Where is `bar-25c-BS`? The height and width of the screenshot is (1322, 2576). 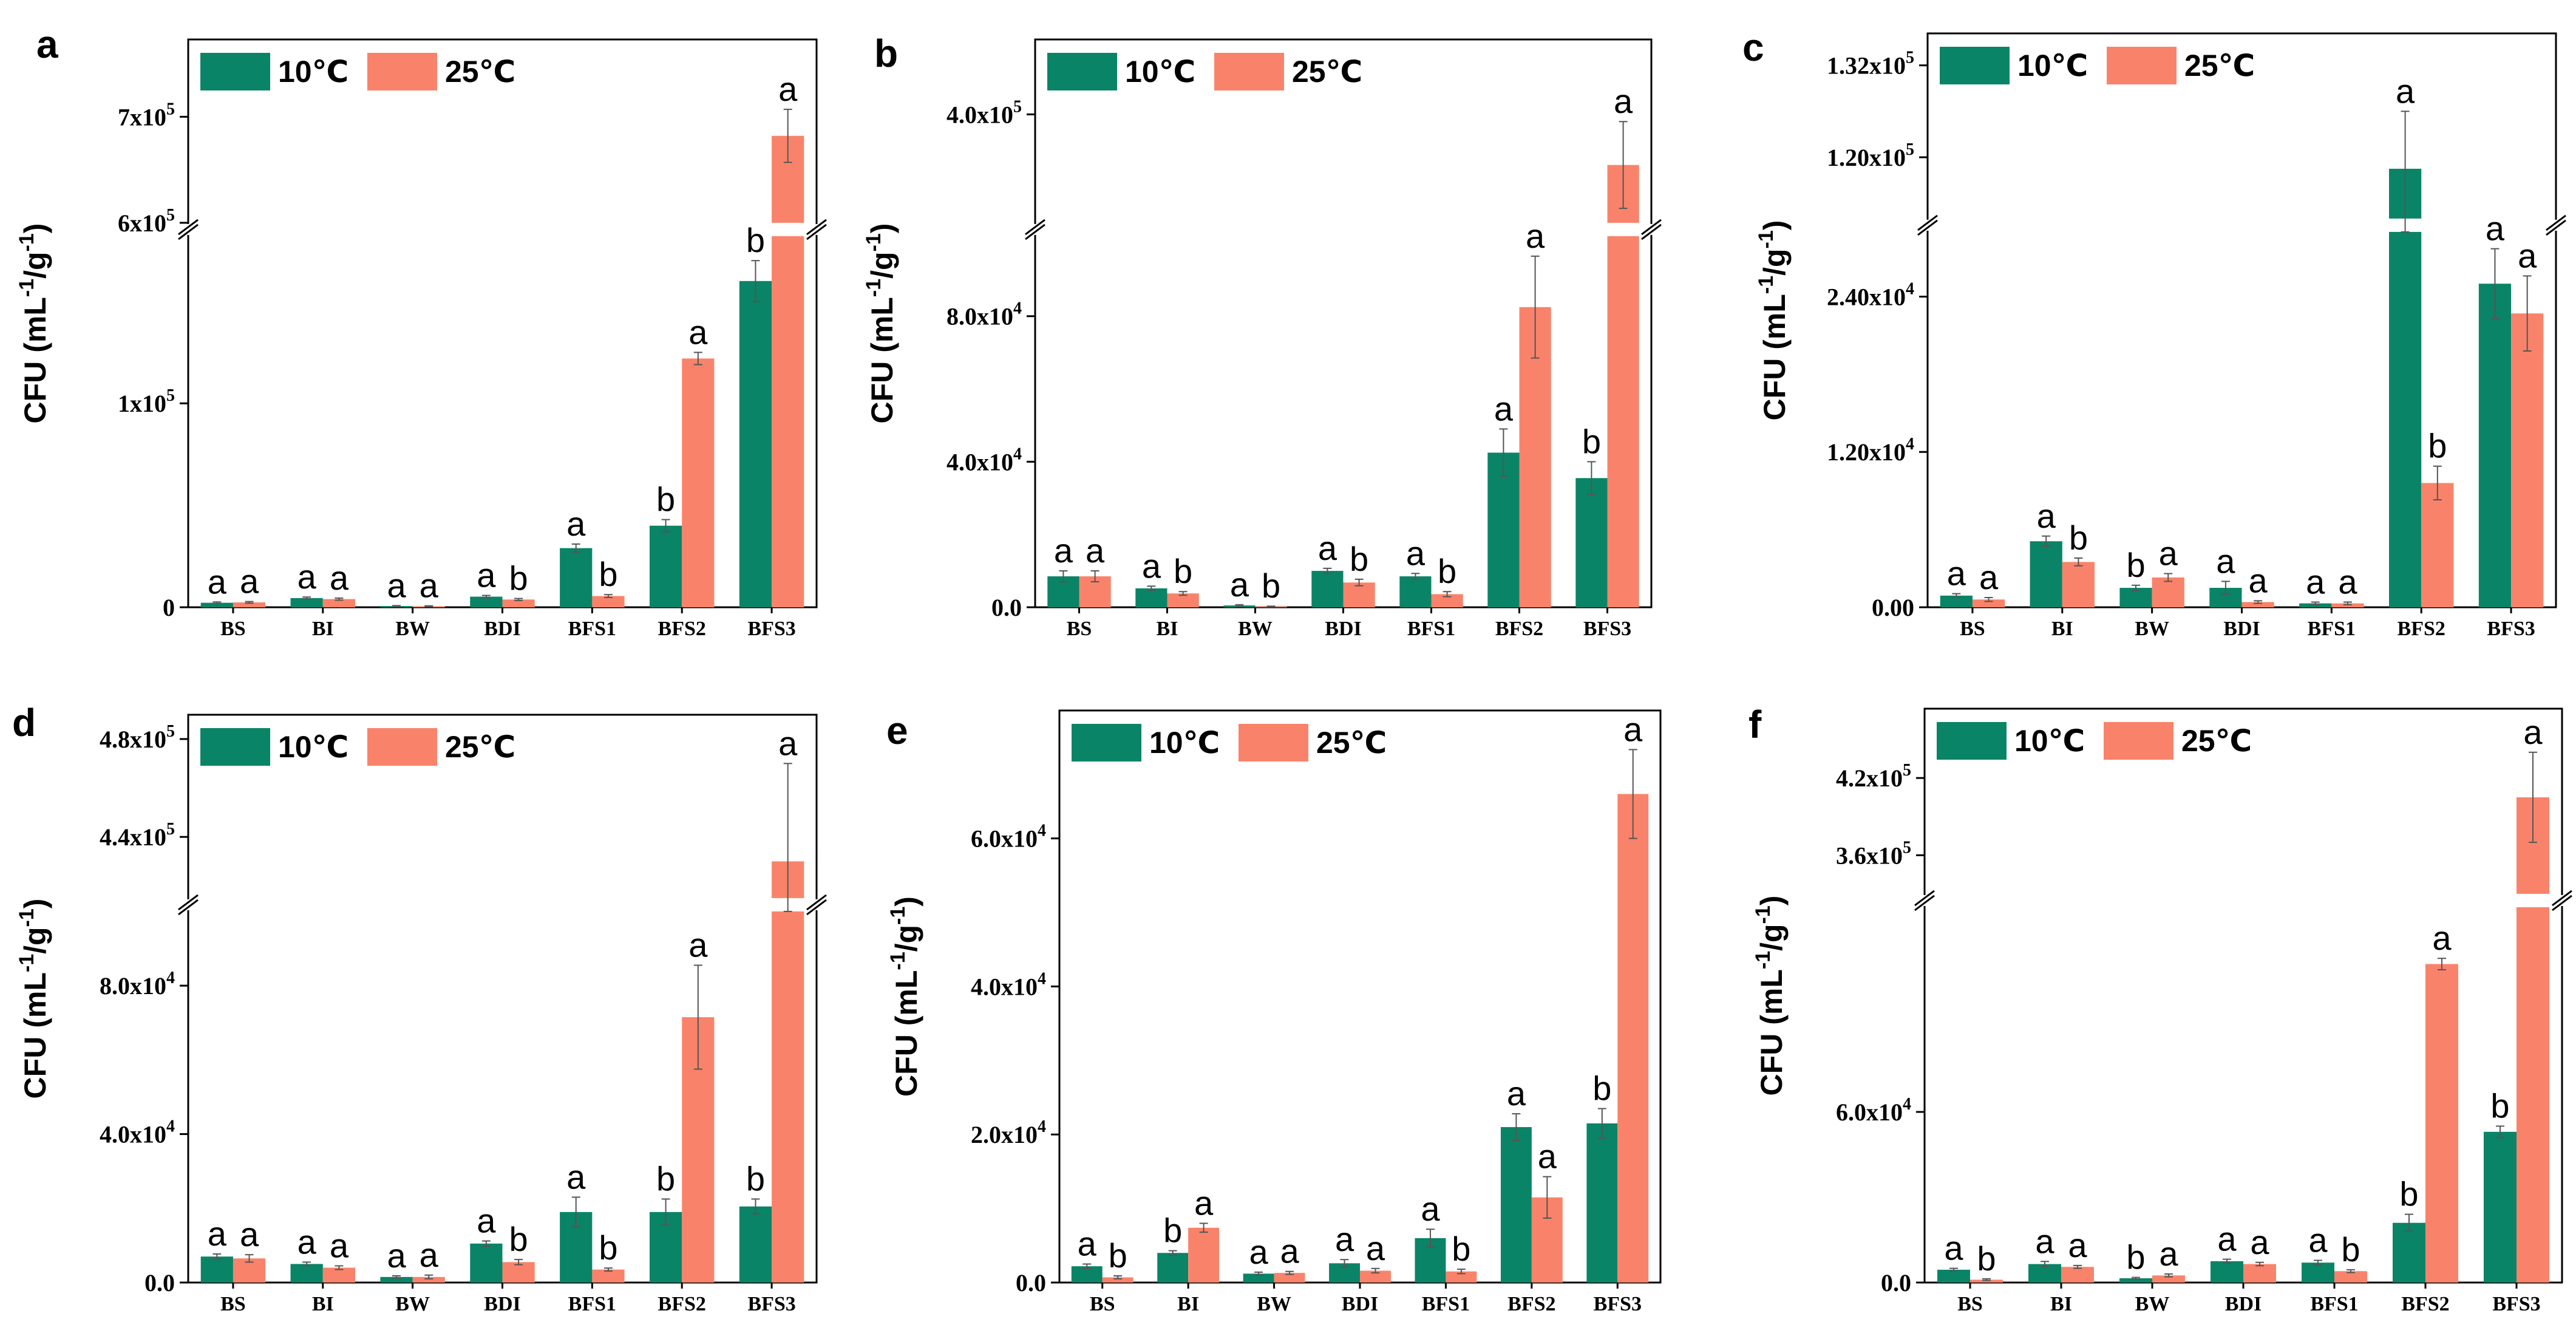
bar-25c-BS is located at coordinates (249, 604).